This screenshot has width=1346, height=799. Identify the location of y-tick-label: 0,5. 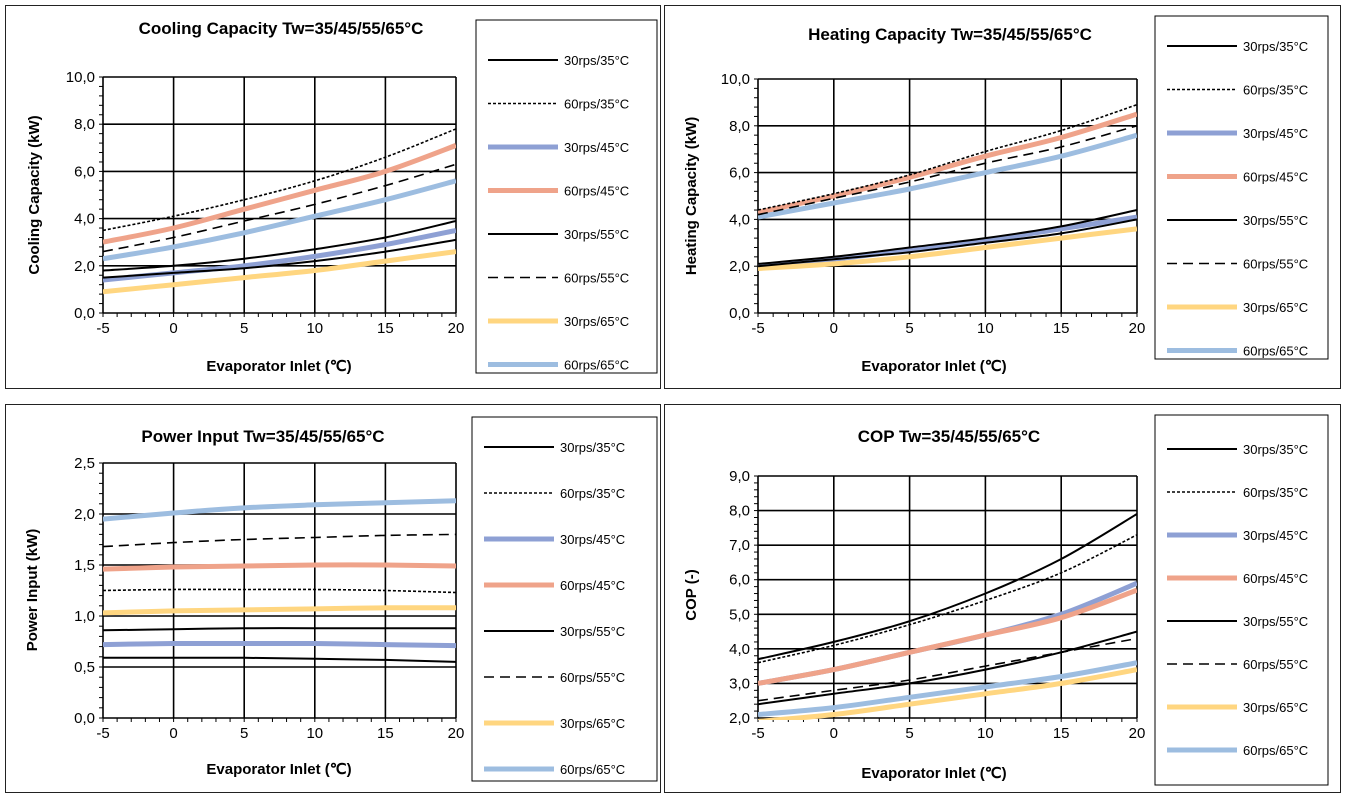
(84, 667).